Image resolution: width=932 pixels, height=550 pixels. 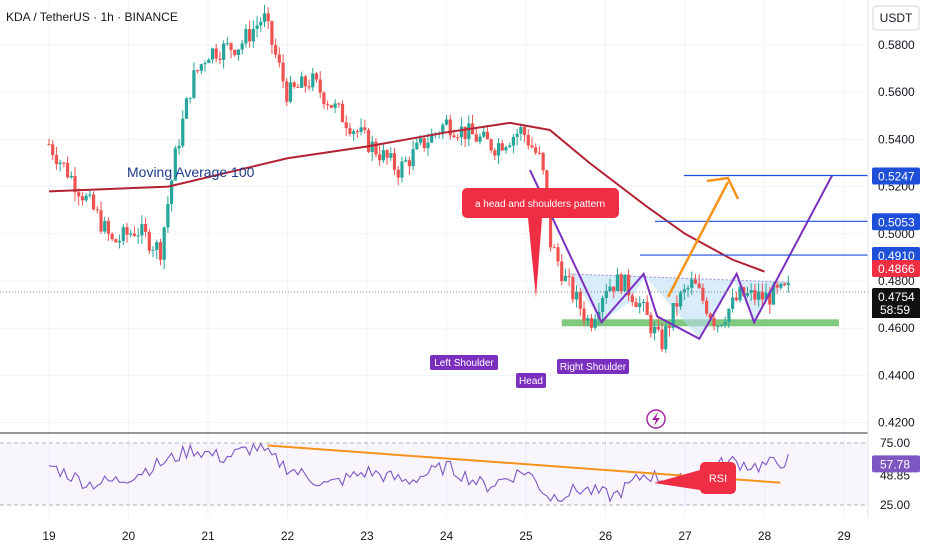 I want to click on rsi-tick: 25.00, so click(x=895, y=505).